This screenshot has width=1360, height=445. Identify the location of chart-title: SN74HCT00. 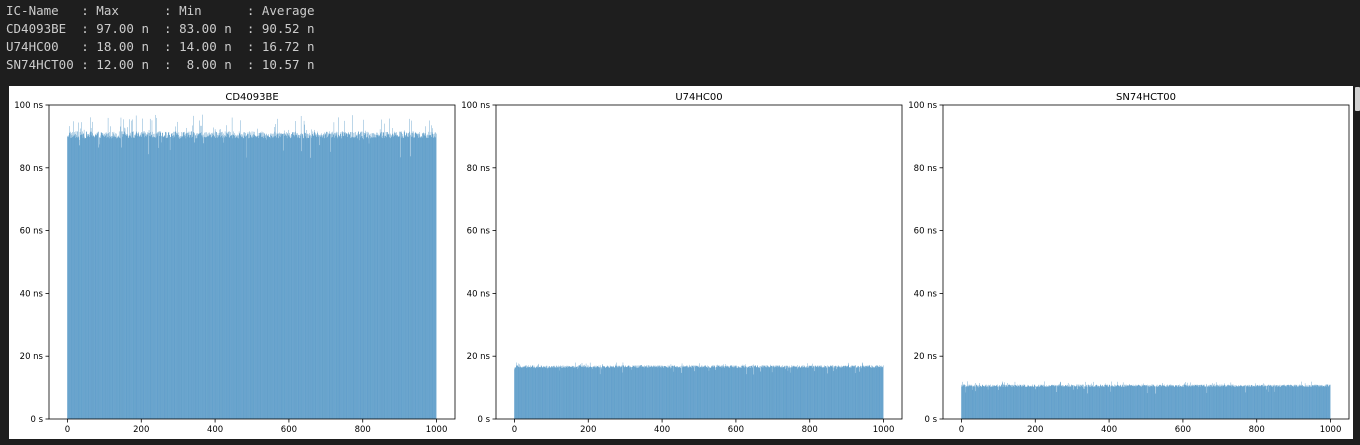
(1146, 97).